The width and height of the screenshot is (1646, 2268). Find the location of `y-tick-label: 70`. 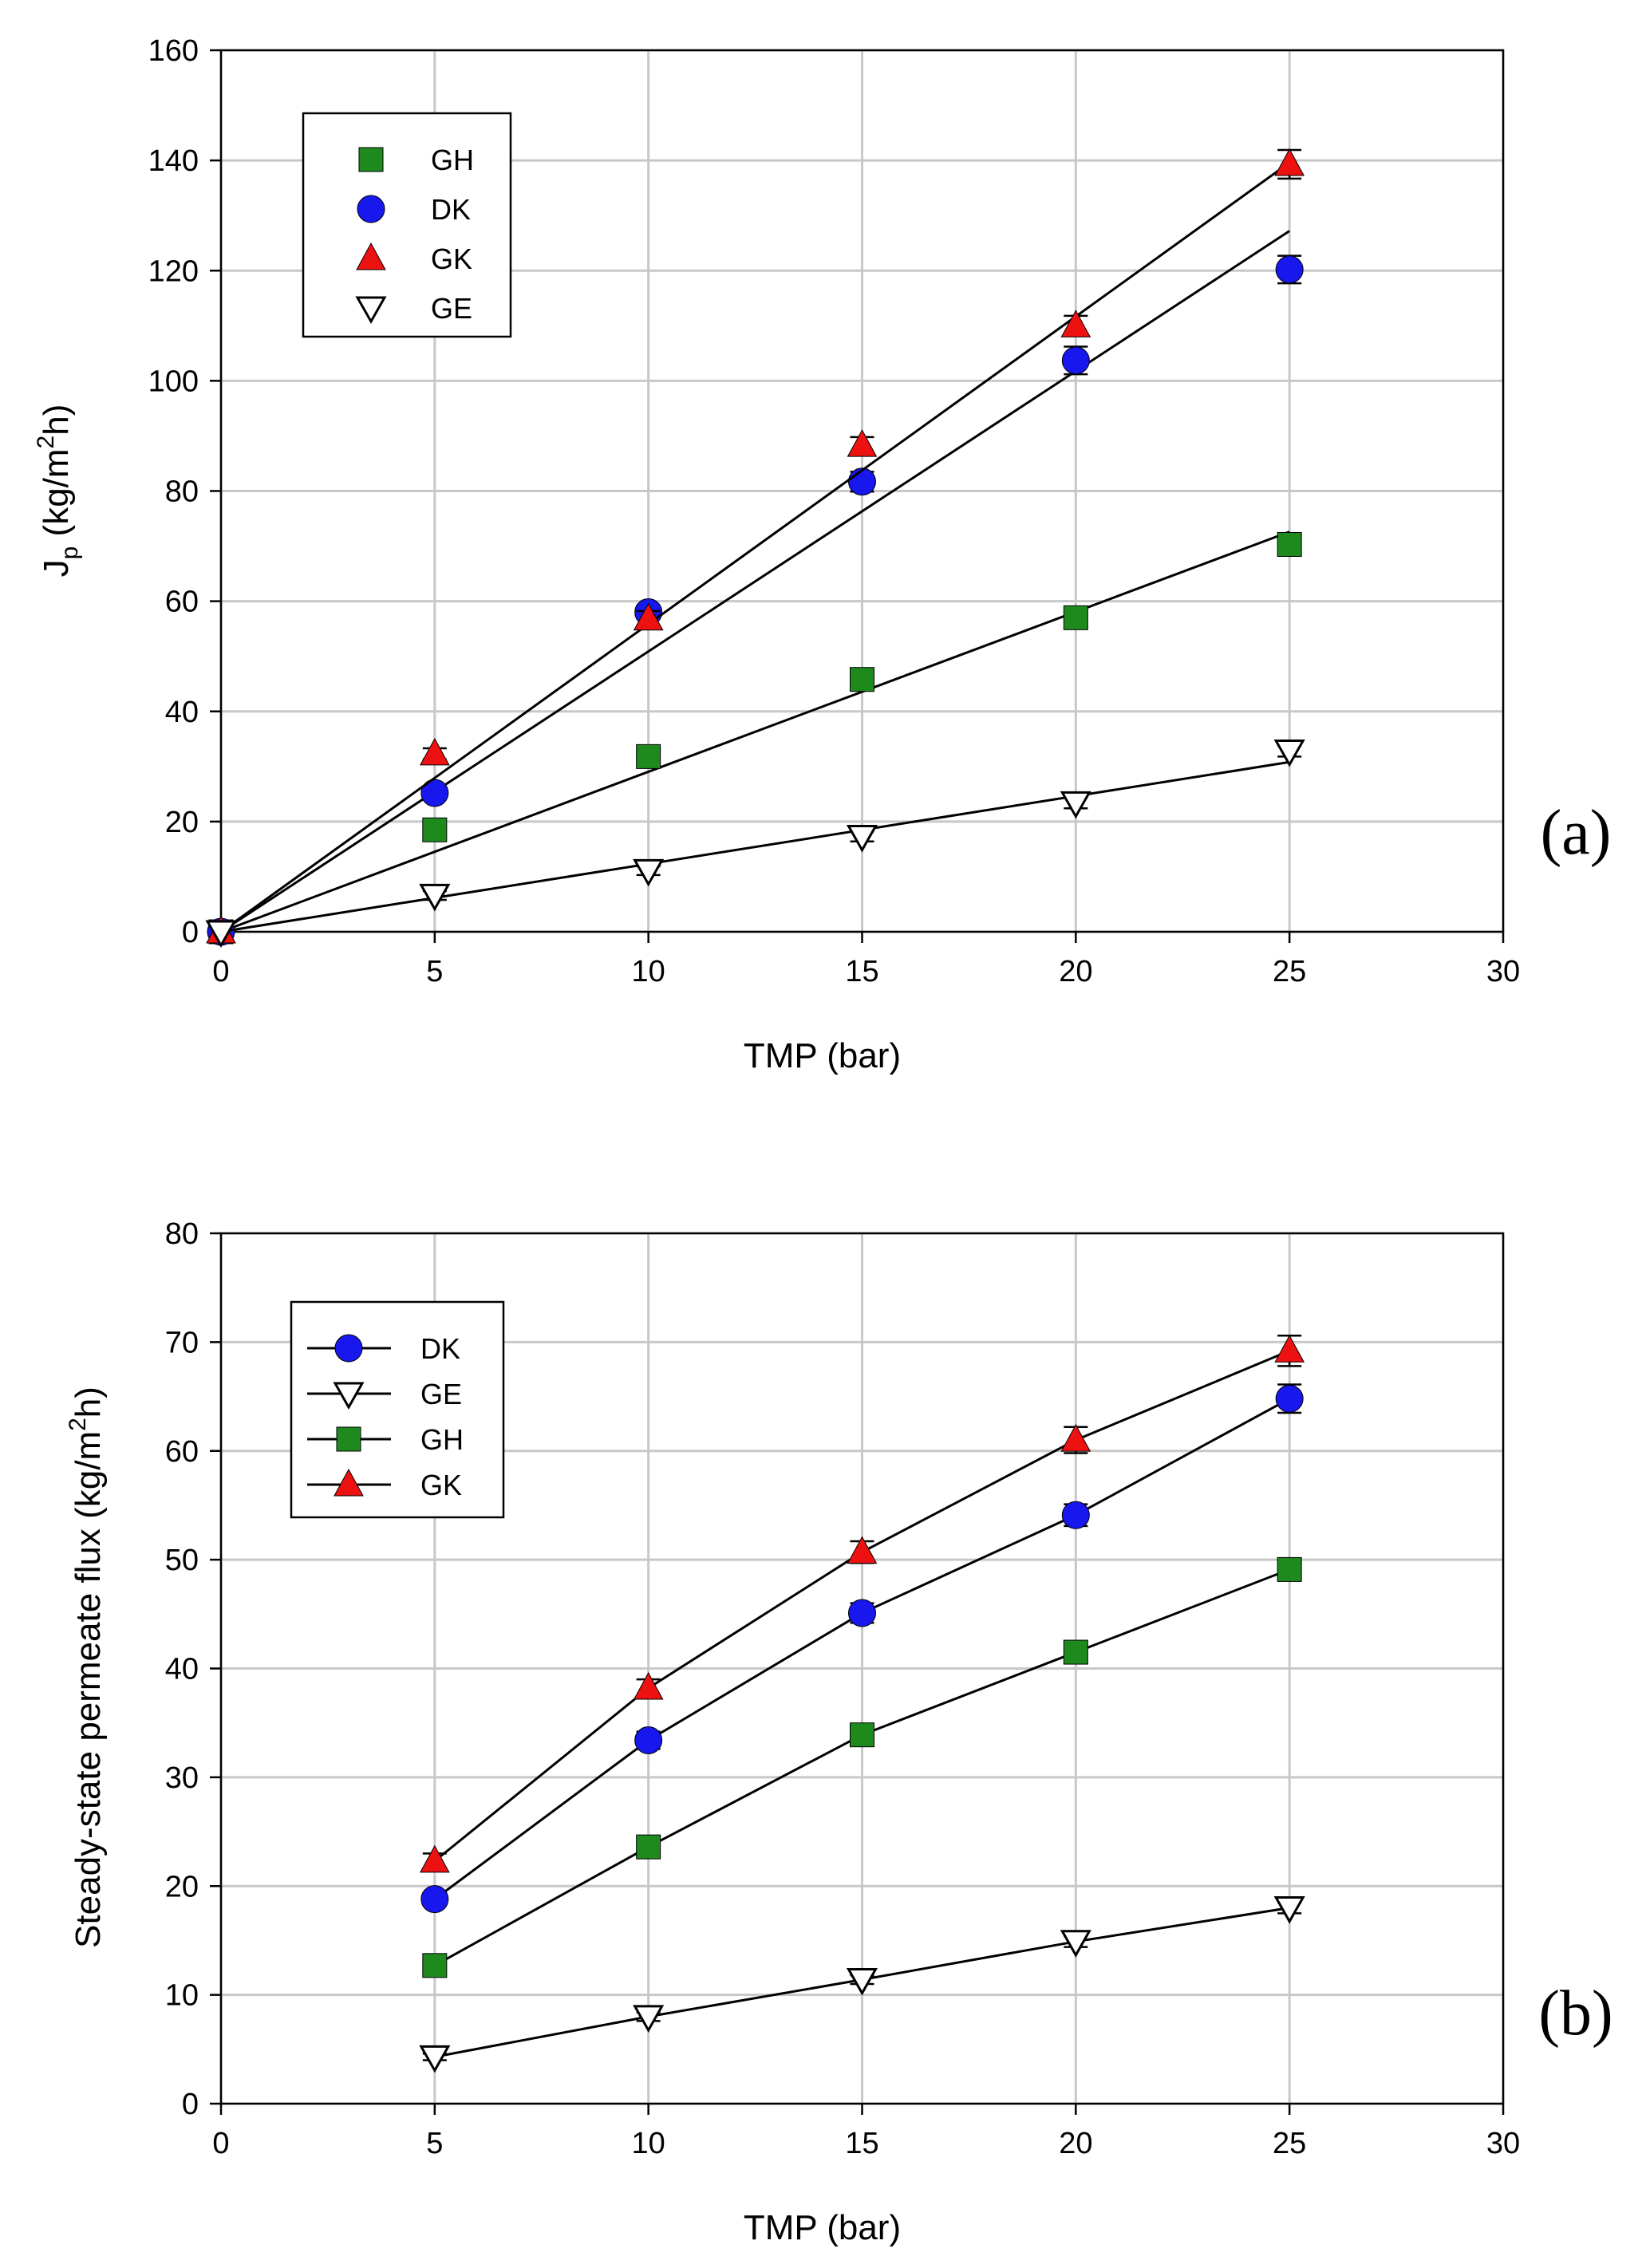

y-tick-label: 70 is located at coordinates (182, 1343).